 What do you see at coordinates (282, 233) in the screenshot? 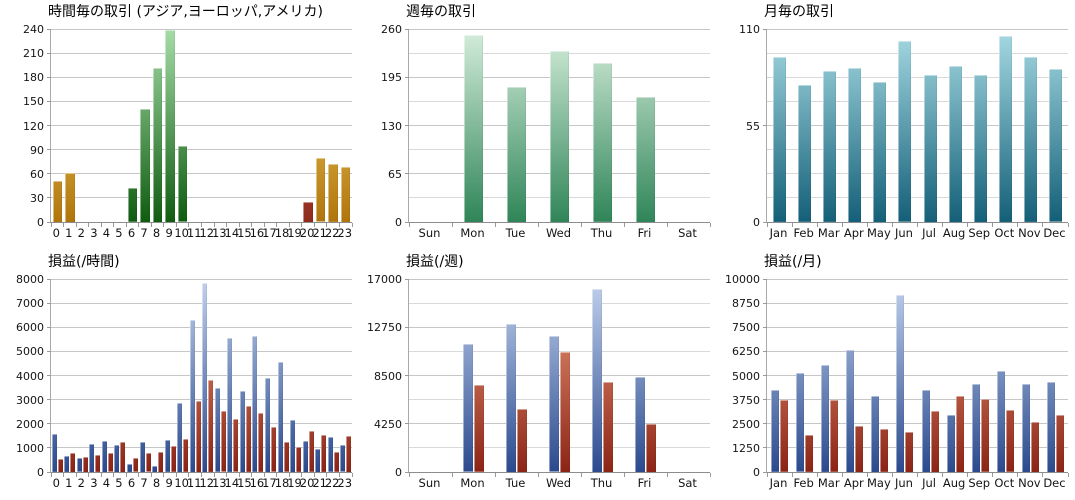
I see `x-axis-label: 18` at bounding box center [282, 233].